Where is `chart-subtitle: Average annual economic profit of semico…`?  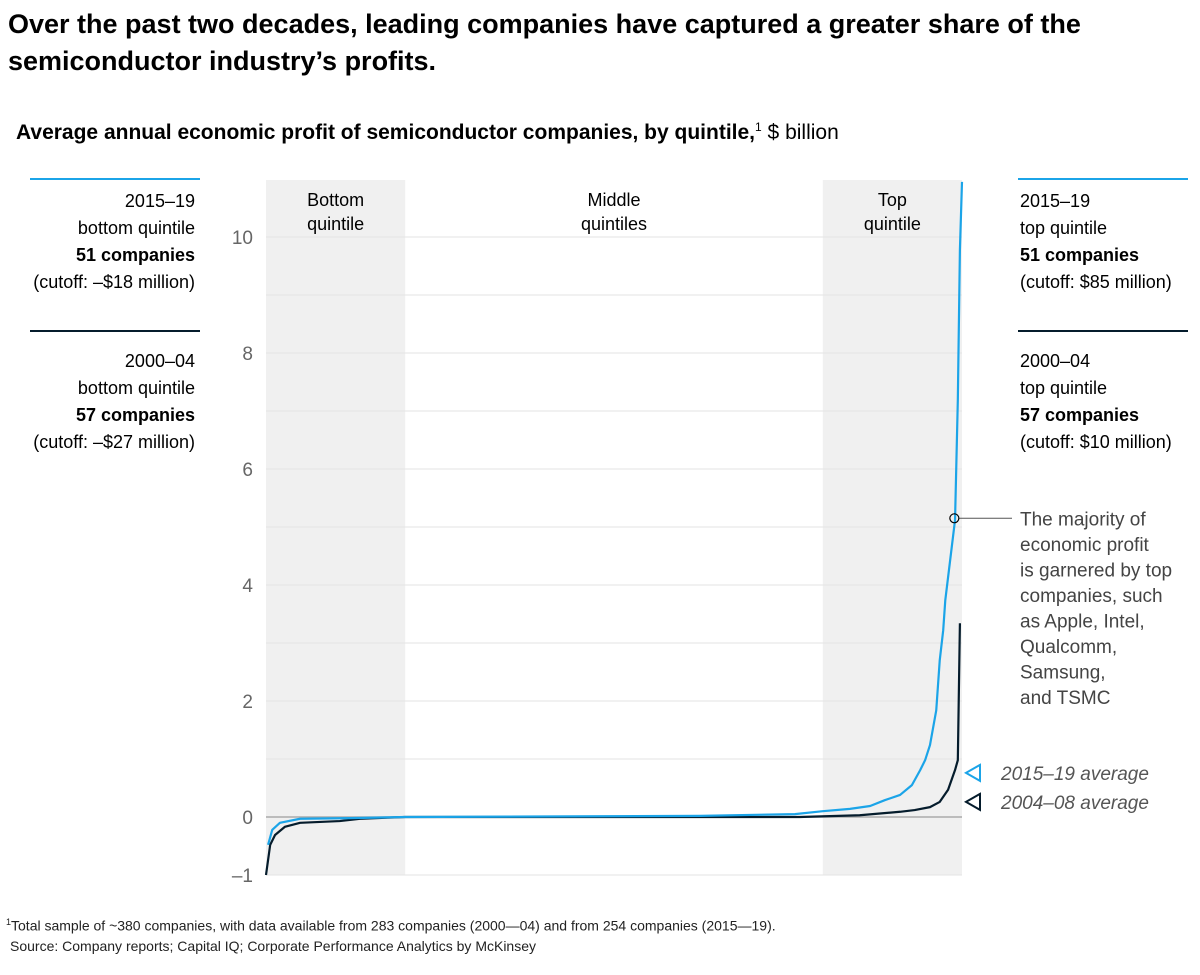
chart-subtitle: Average annual economic profit of semico… is located at coordinates (427, 132).